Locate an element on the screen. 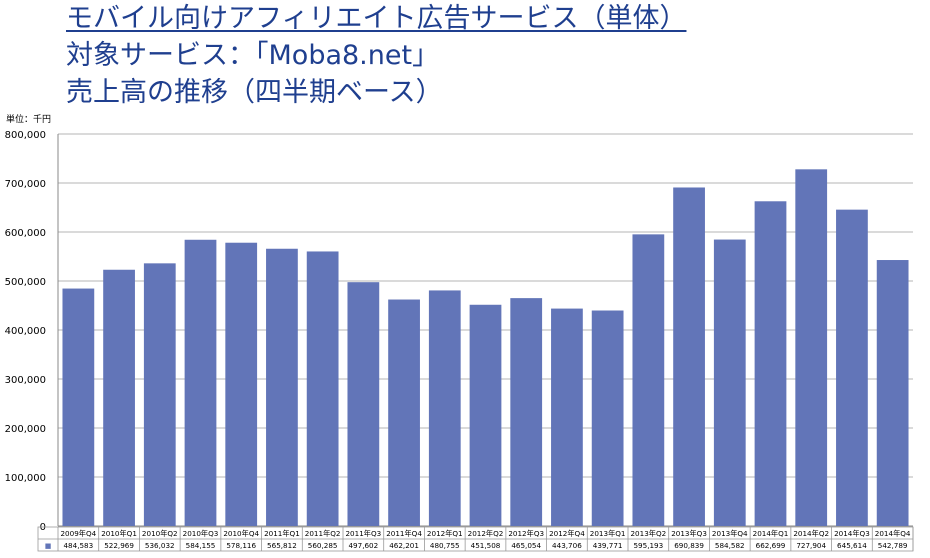 This screenshot has width=930, height=558. y-tick-label: 300,000 is located at coordinates (25, 380).